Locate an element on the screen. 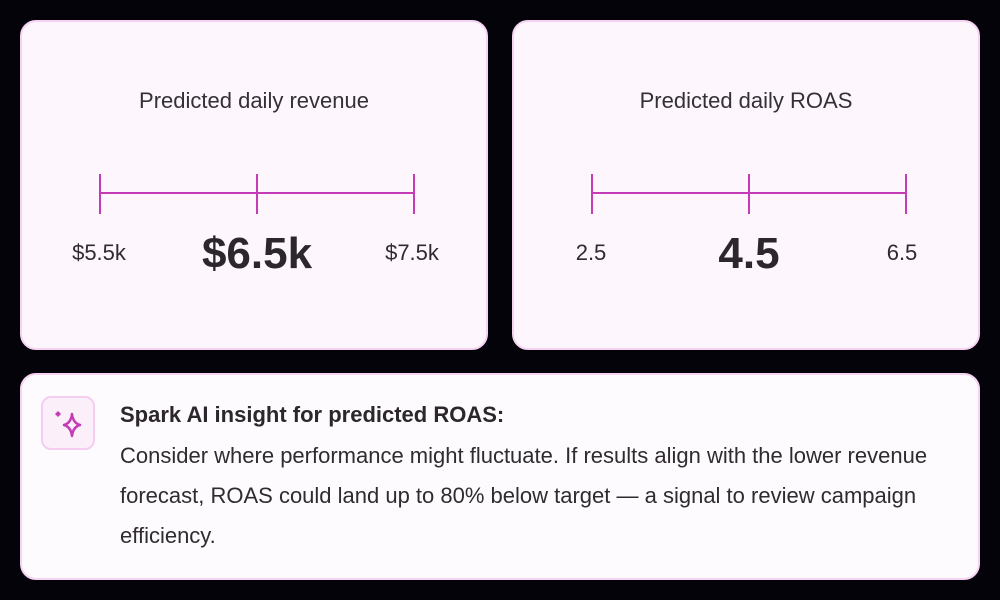  roas-low: 2.5 is located at coordinates (591, 252).